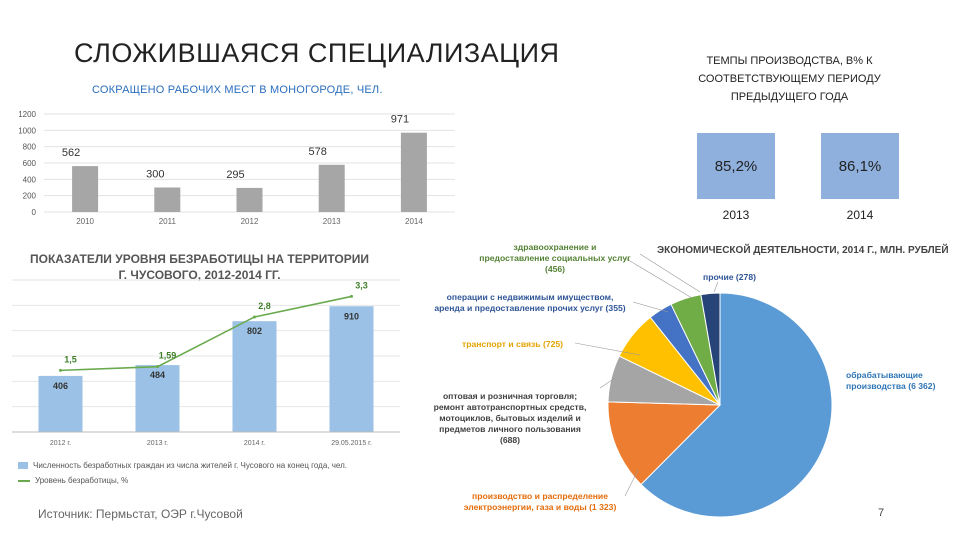 The width and height of the screenshot is (960, 540). I want to click on pie-label-other: прочие (278), so click(729, 277).